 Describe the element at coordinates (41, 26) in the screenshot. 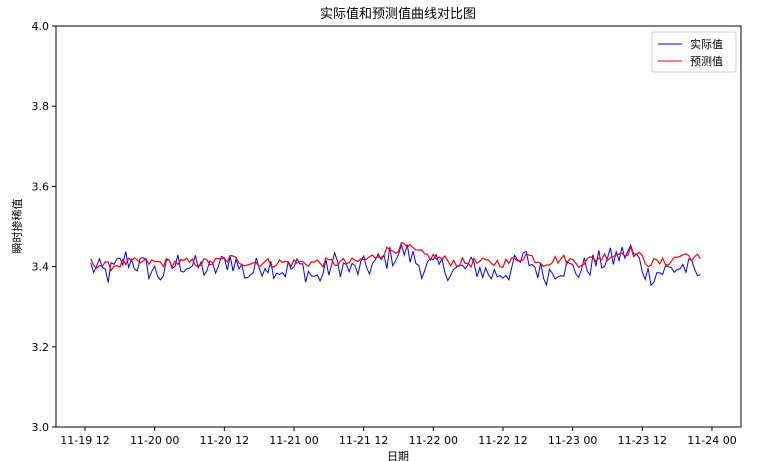

I see `y-tick-label: 4.0` at that location.